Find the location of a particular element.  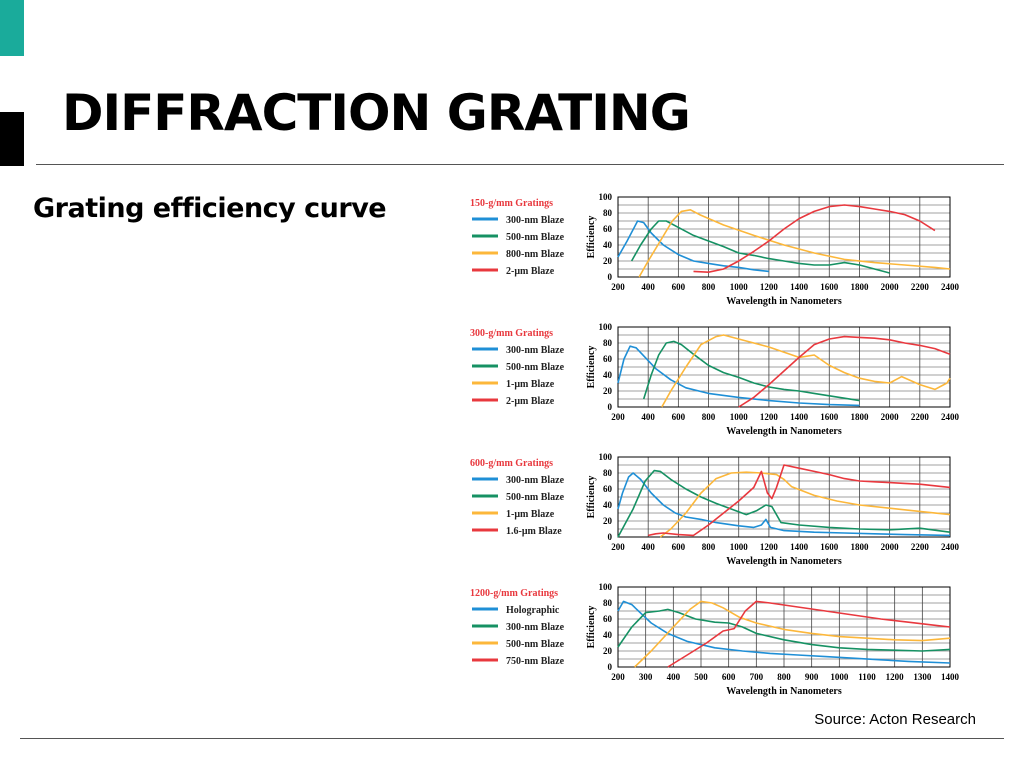

accent-bar-black is located at coordinates (12, 139).